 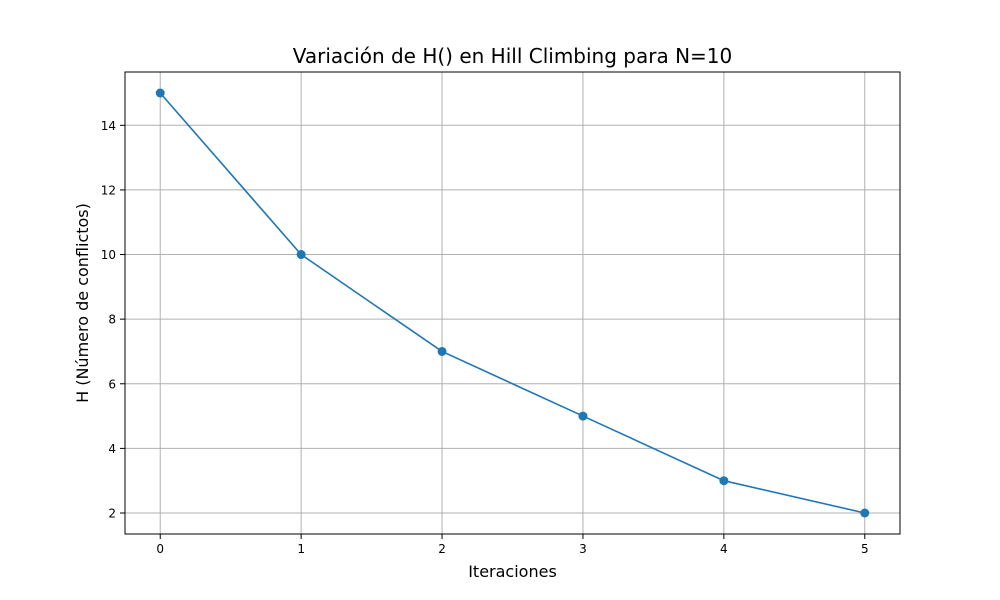 What do you see at coordinates (160, 549) in the screenshot?
I see `x-tick-label: 0` at bounding box center [160, 549].